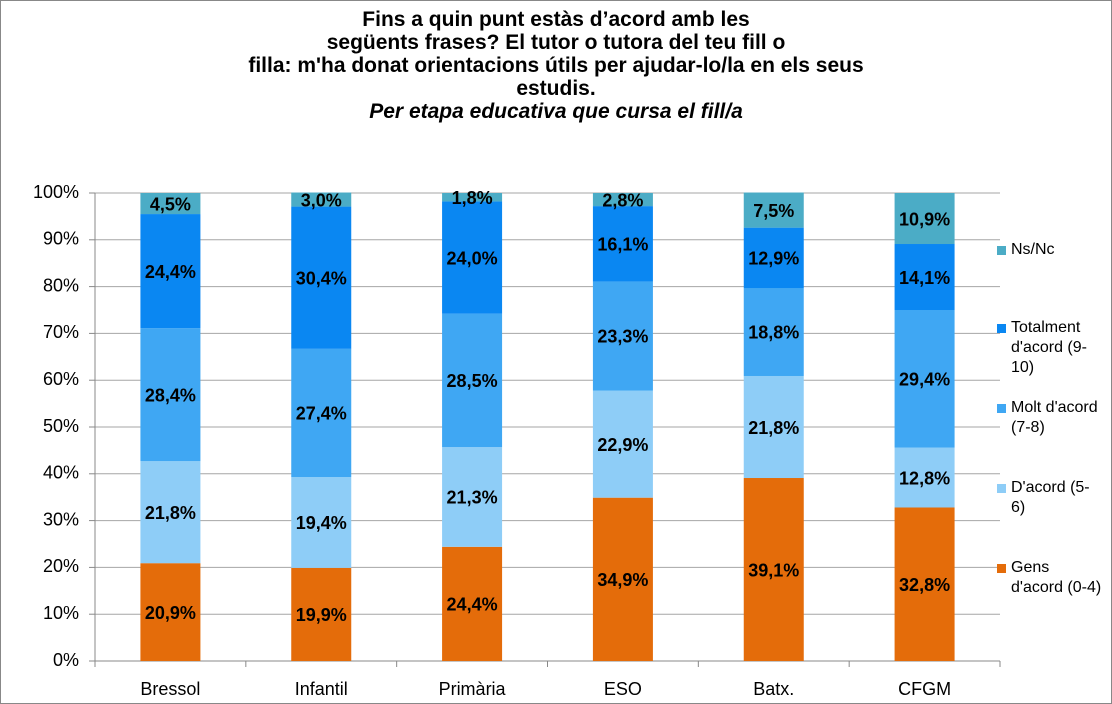  What do you see at coordinates (170, 689) in the screenshot?
I see `x-tick-label: Bressol` at bounding box center [170, 689].